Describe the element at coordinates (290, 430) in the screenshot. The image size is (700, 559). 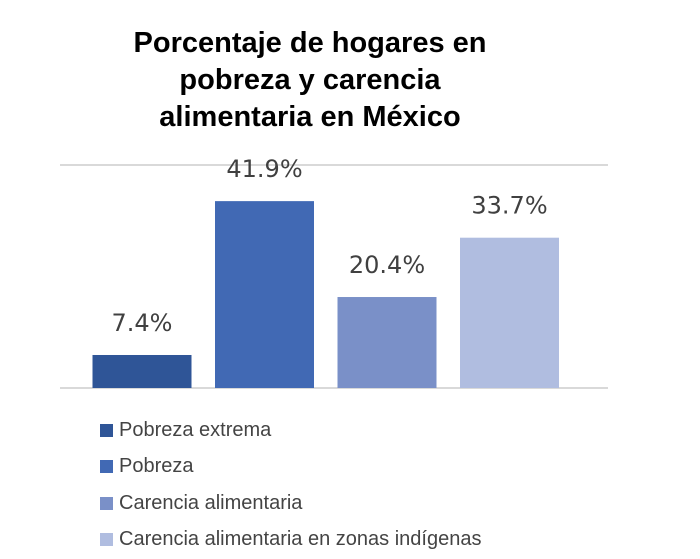
I see `legend-item: Pobreza extrema` at that location.